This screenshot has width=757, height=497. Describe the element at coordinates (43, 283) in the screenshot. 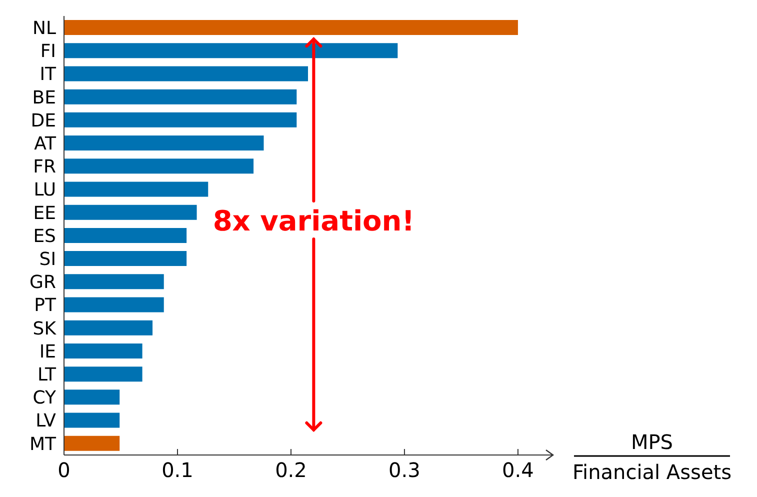

I see `y-tick-label: GR` at that location.